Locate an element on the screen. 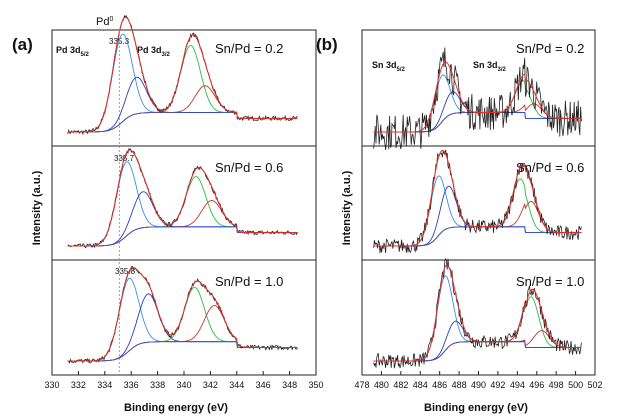  panel-a-x-tick-label: 348 is located at coordinates (289, 385).